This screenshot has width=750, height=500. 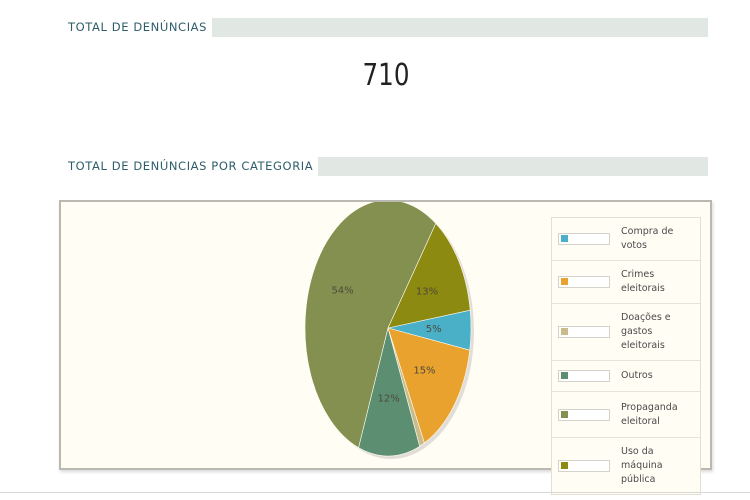 I want to click on slice-label: 5%, so click(x=434, y=329).